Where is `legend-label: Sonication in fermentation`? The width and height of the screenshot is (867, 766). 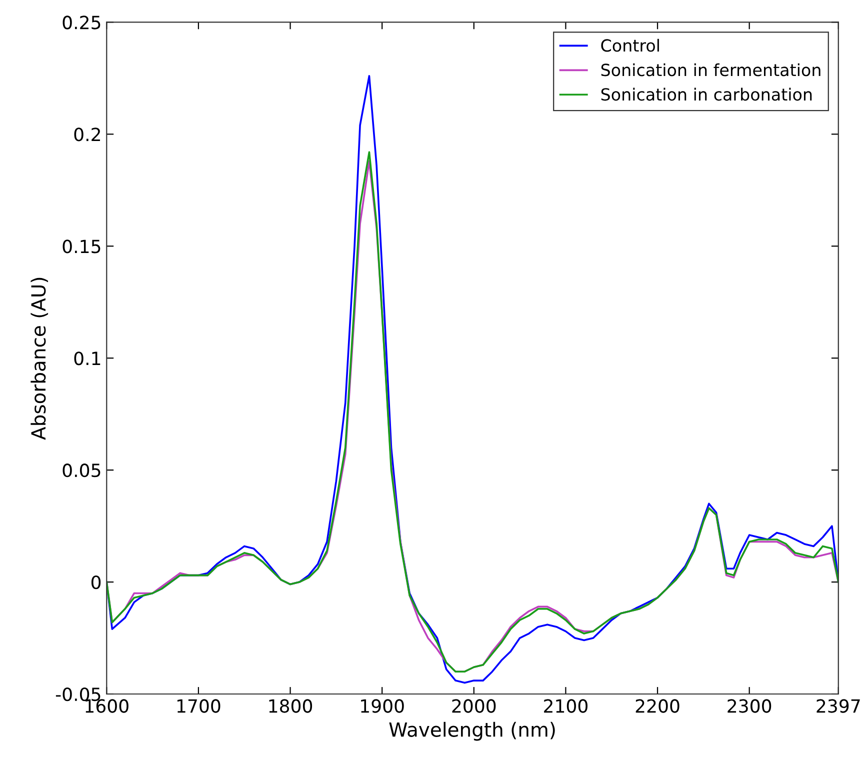
legend-label: Sonication in fermentation is located at coordinates (710, 69).